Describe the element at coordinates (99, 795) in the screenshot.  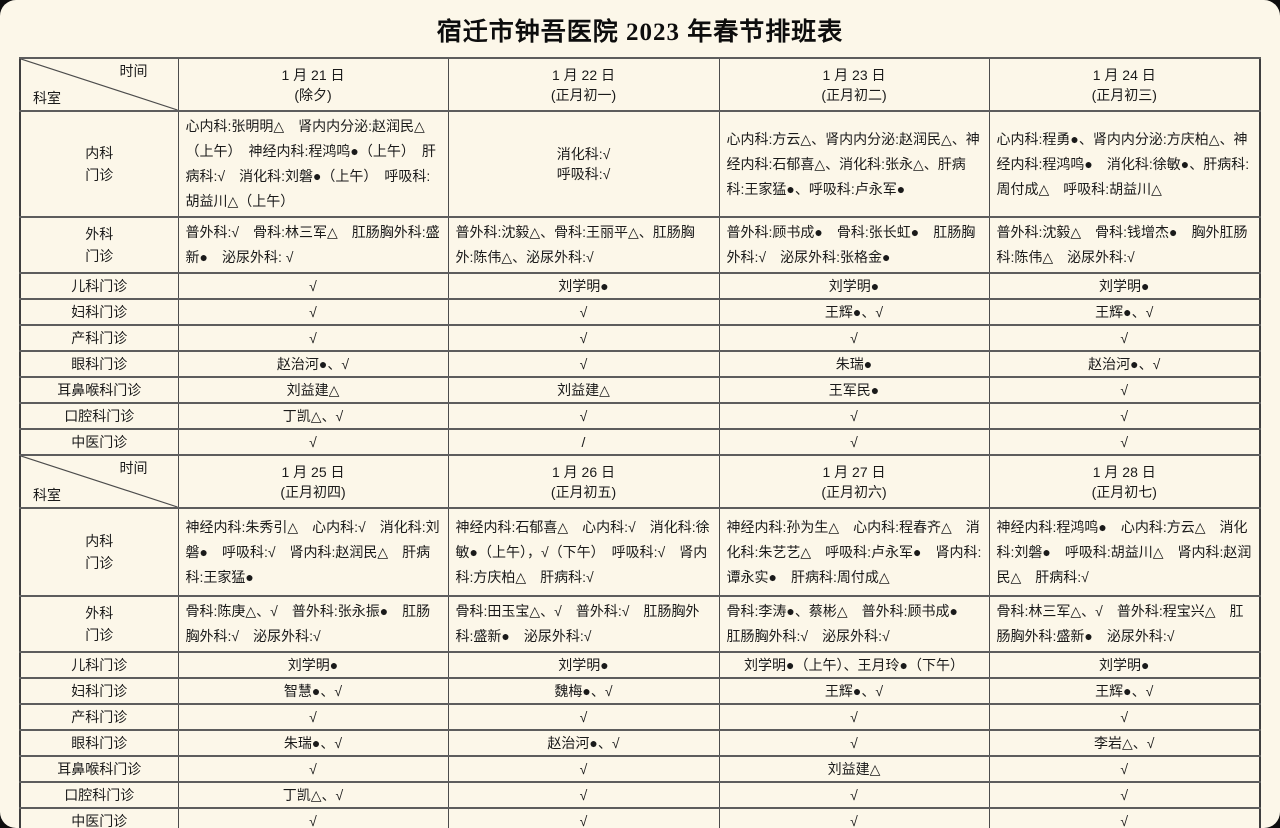
I see `dept-label: 口腔科门诊` at that location.